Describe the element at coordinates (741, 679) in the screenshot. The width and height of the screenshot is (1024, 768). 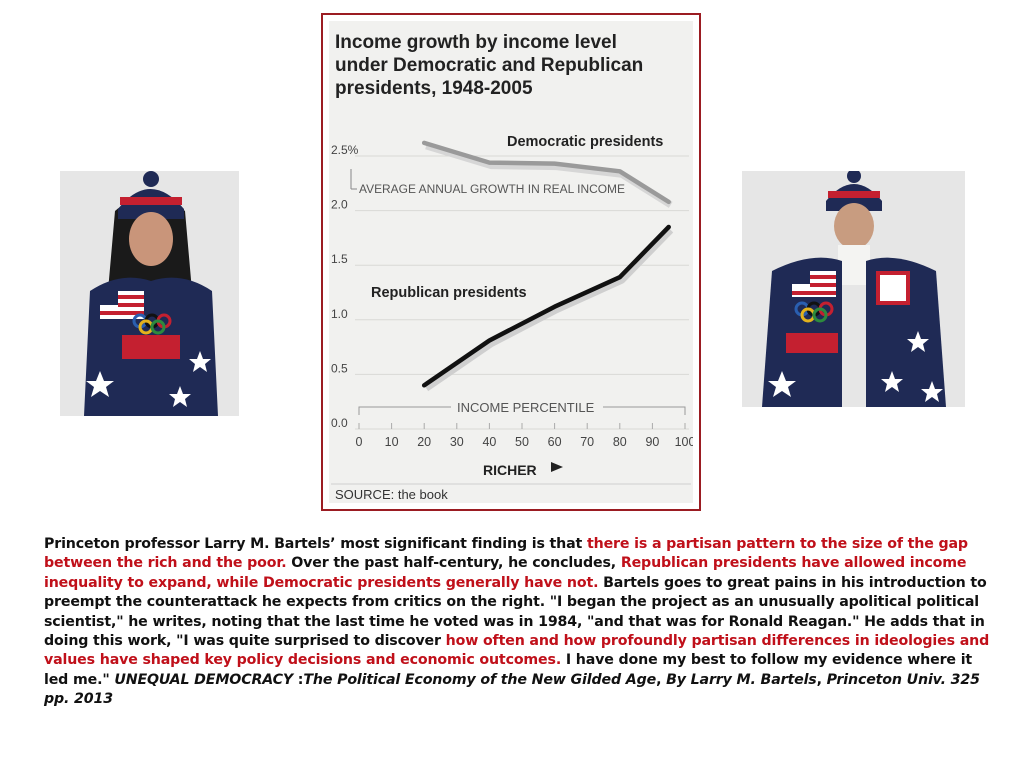
I see `book-author: By Larry M. Bartels` at that location.